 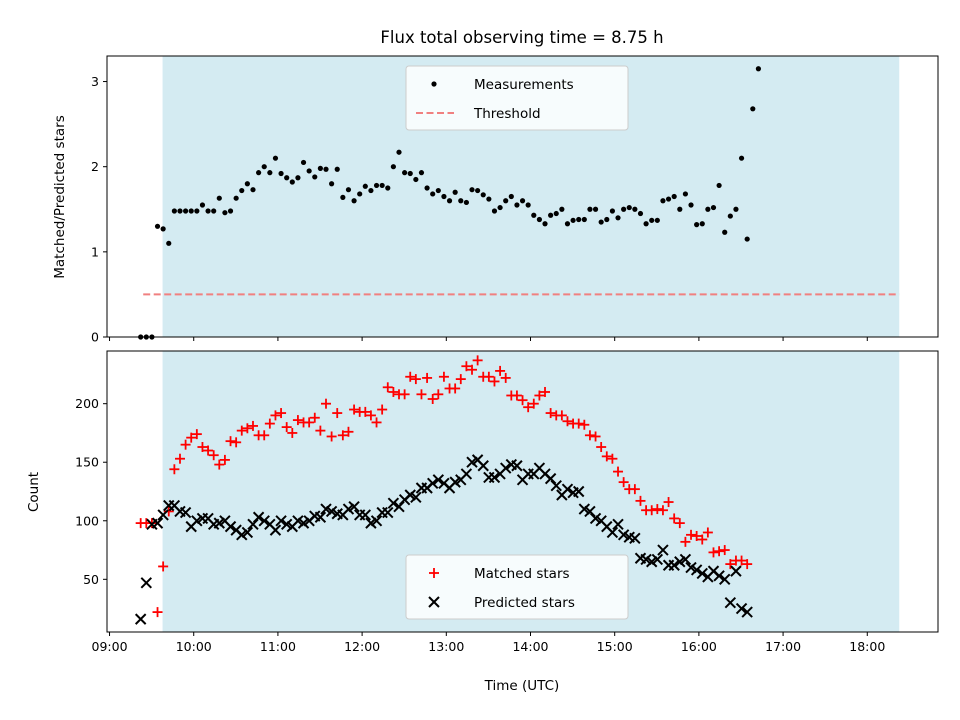 What do you see at coordinates (524, 603) in the screenshot?
I see `legend-label: Predicted stars` at bounding box center [524, 603].